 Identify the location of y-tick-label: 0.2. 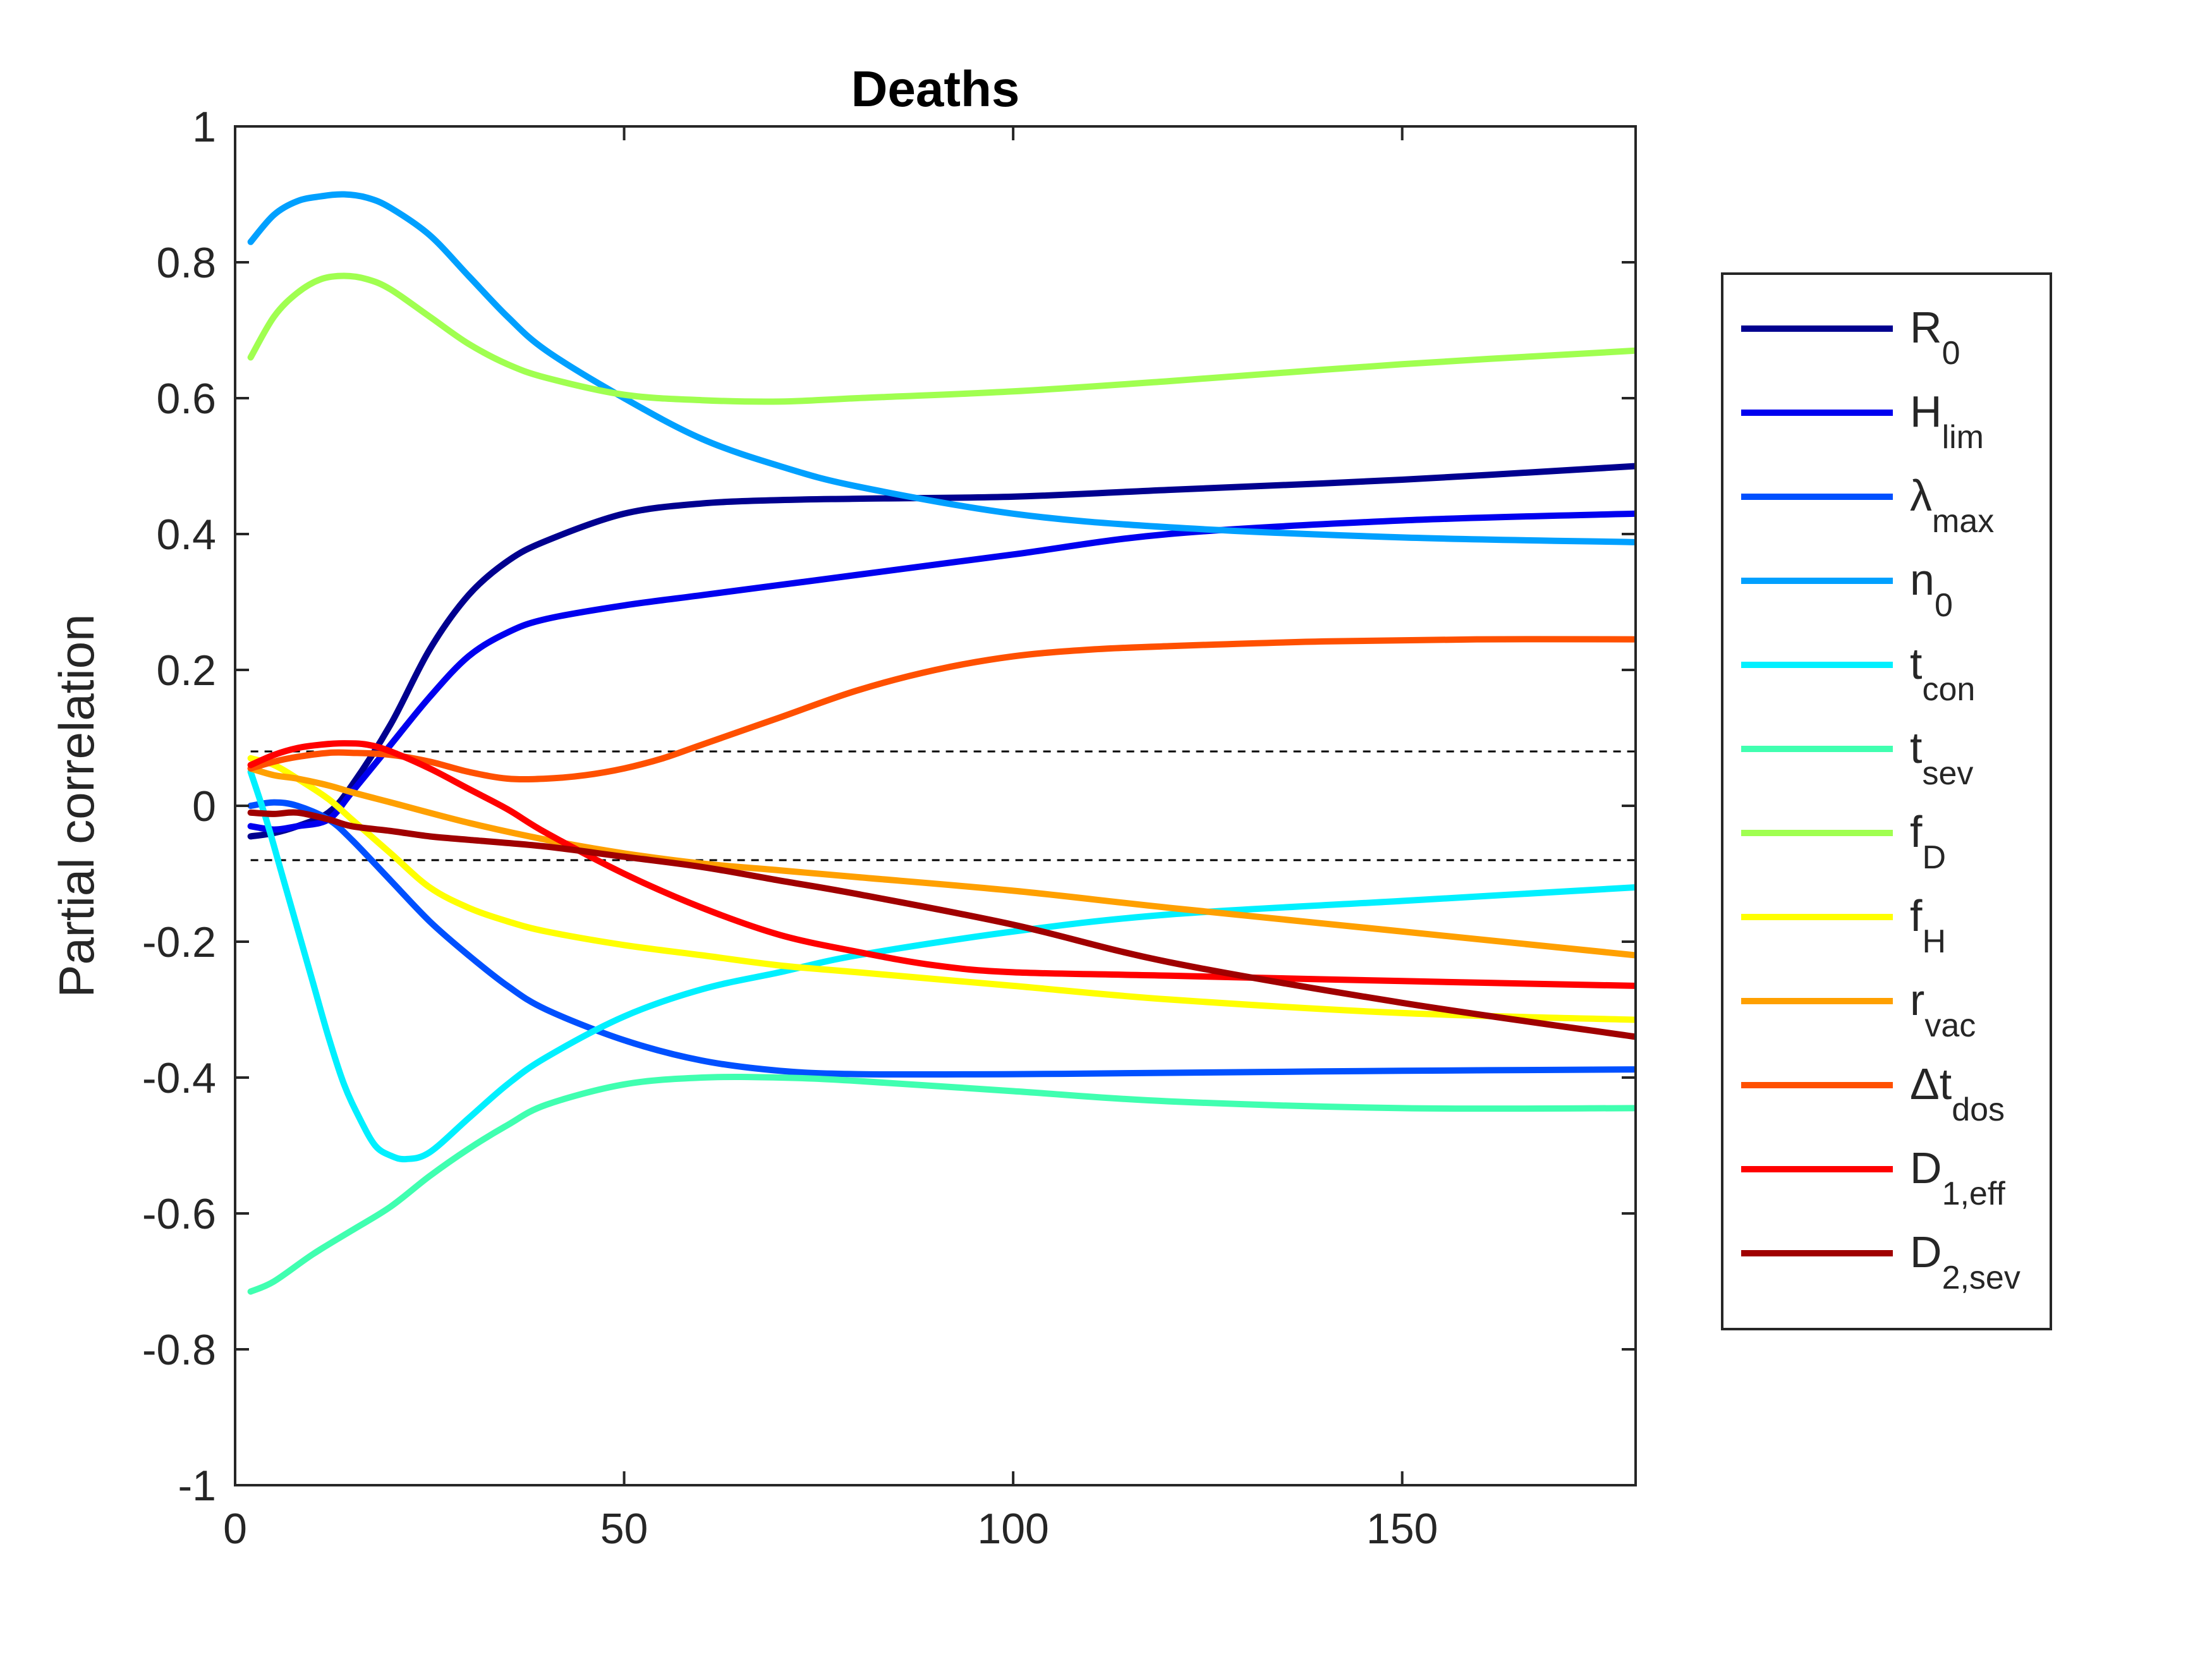
(186, 671).